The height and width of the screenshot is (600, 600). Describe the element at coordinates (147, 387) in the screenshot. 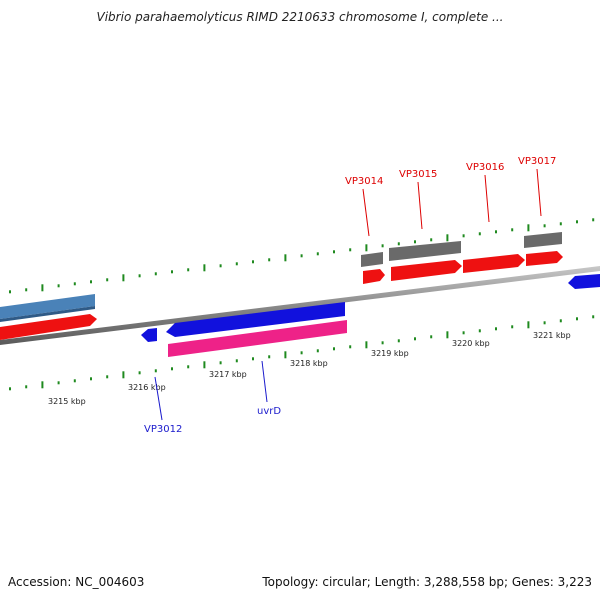

I see `tick-label-3216: 3216 kbp` at that location.